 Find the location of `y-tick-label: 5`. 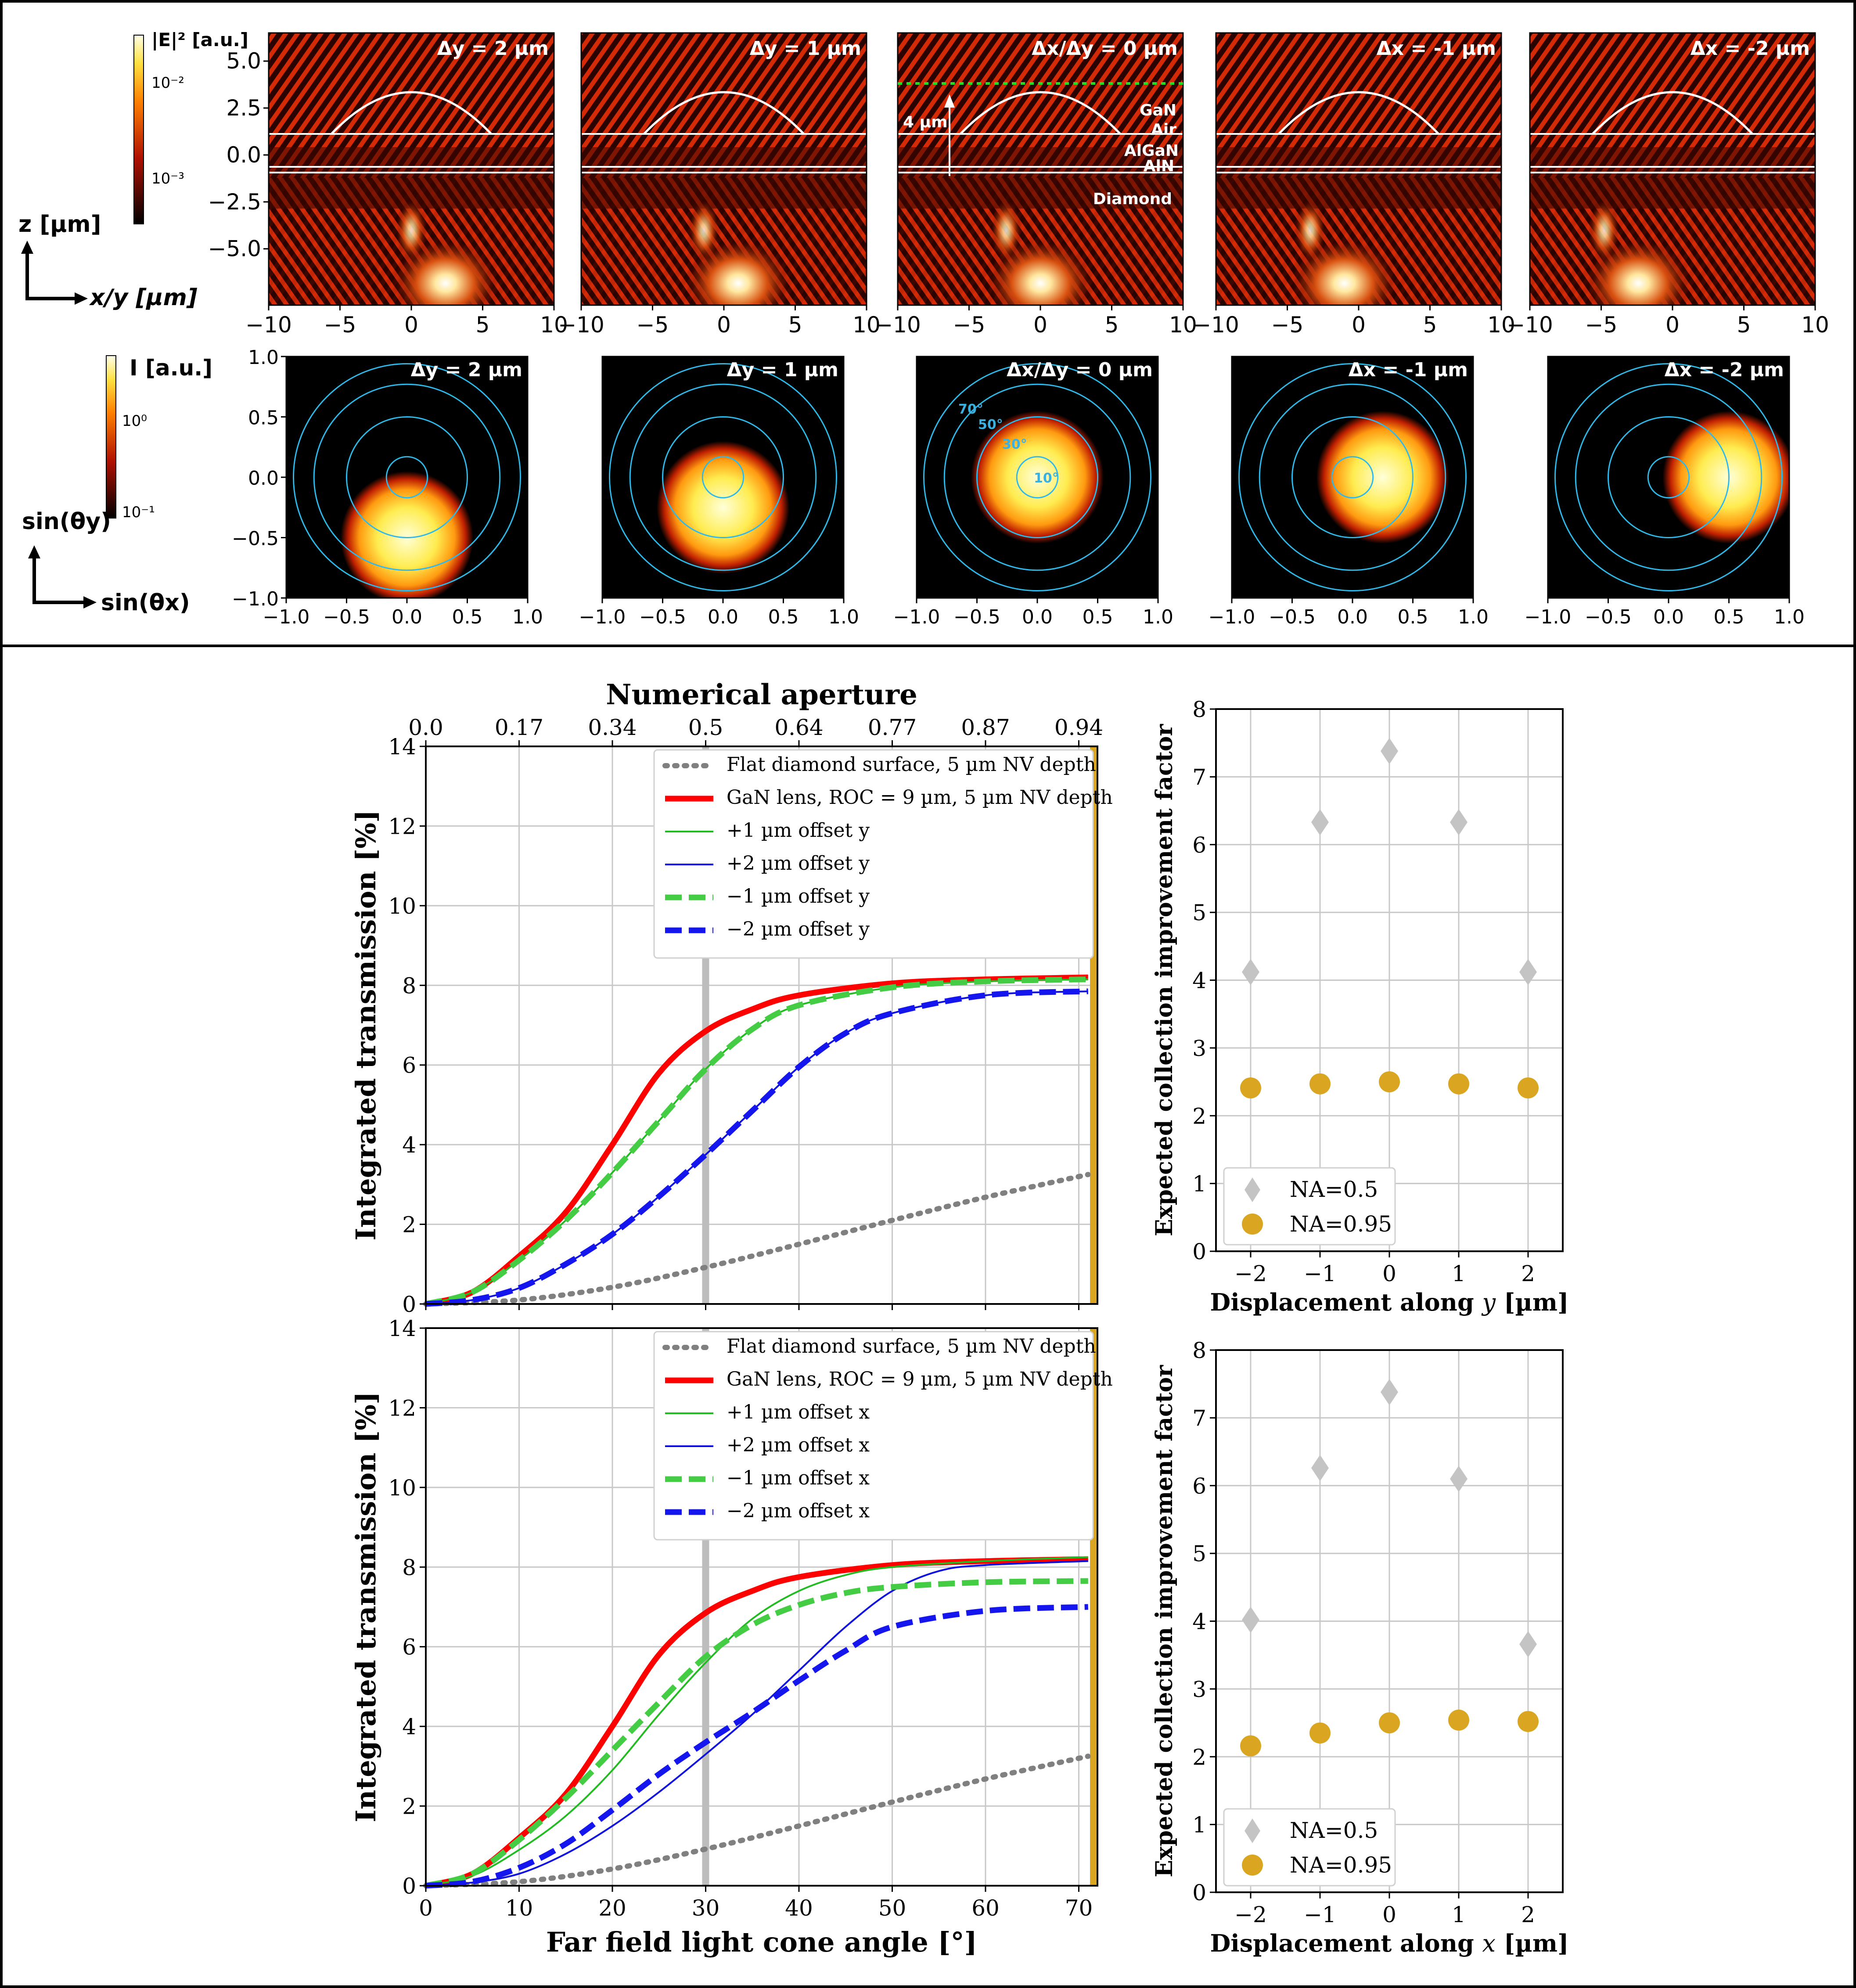

y-tick-label: 5 is located at coordinates (1199, 913).